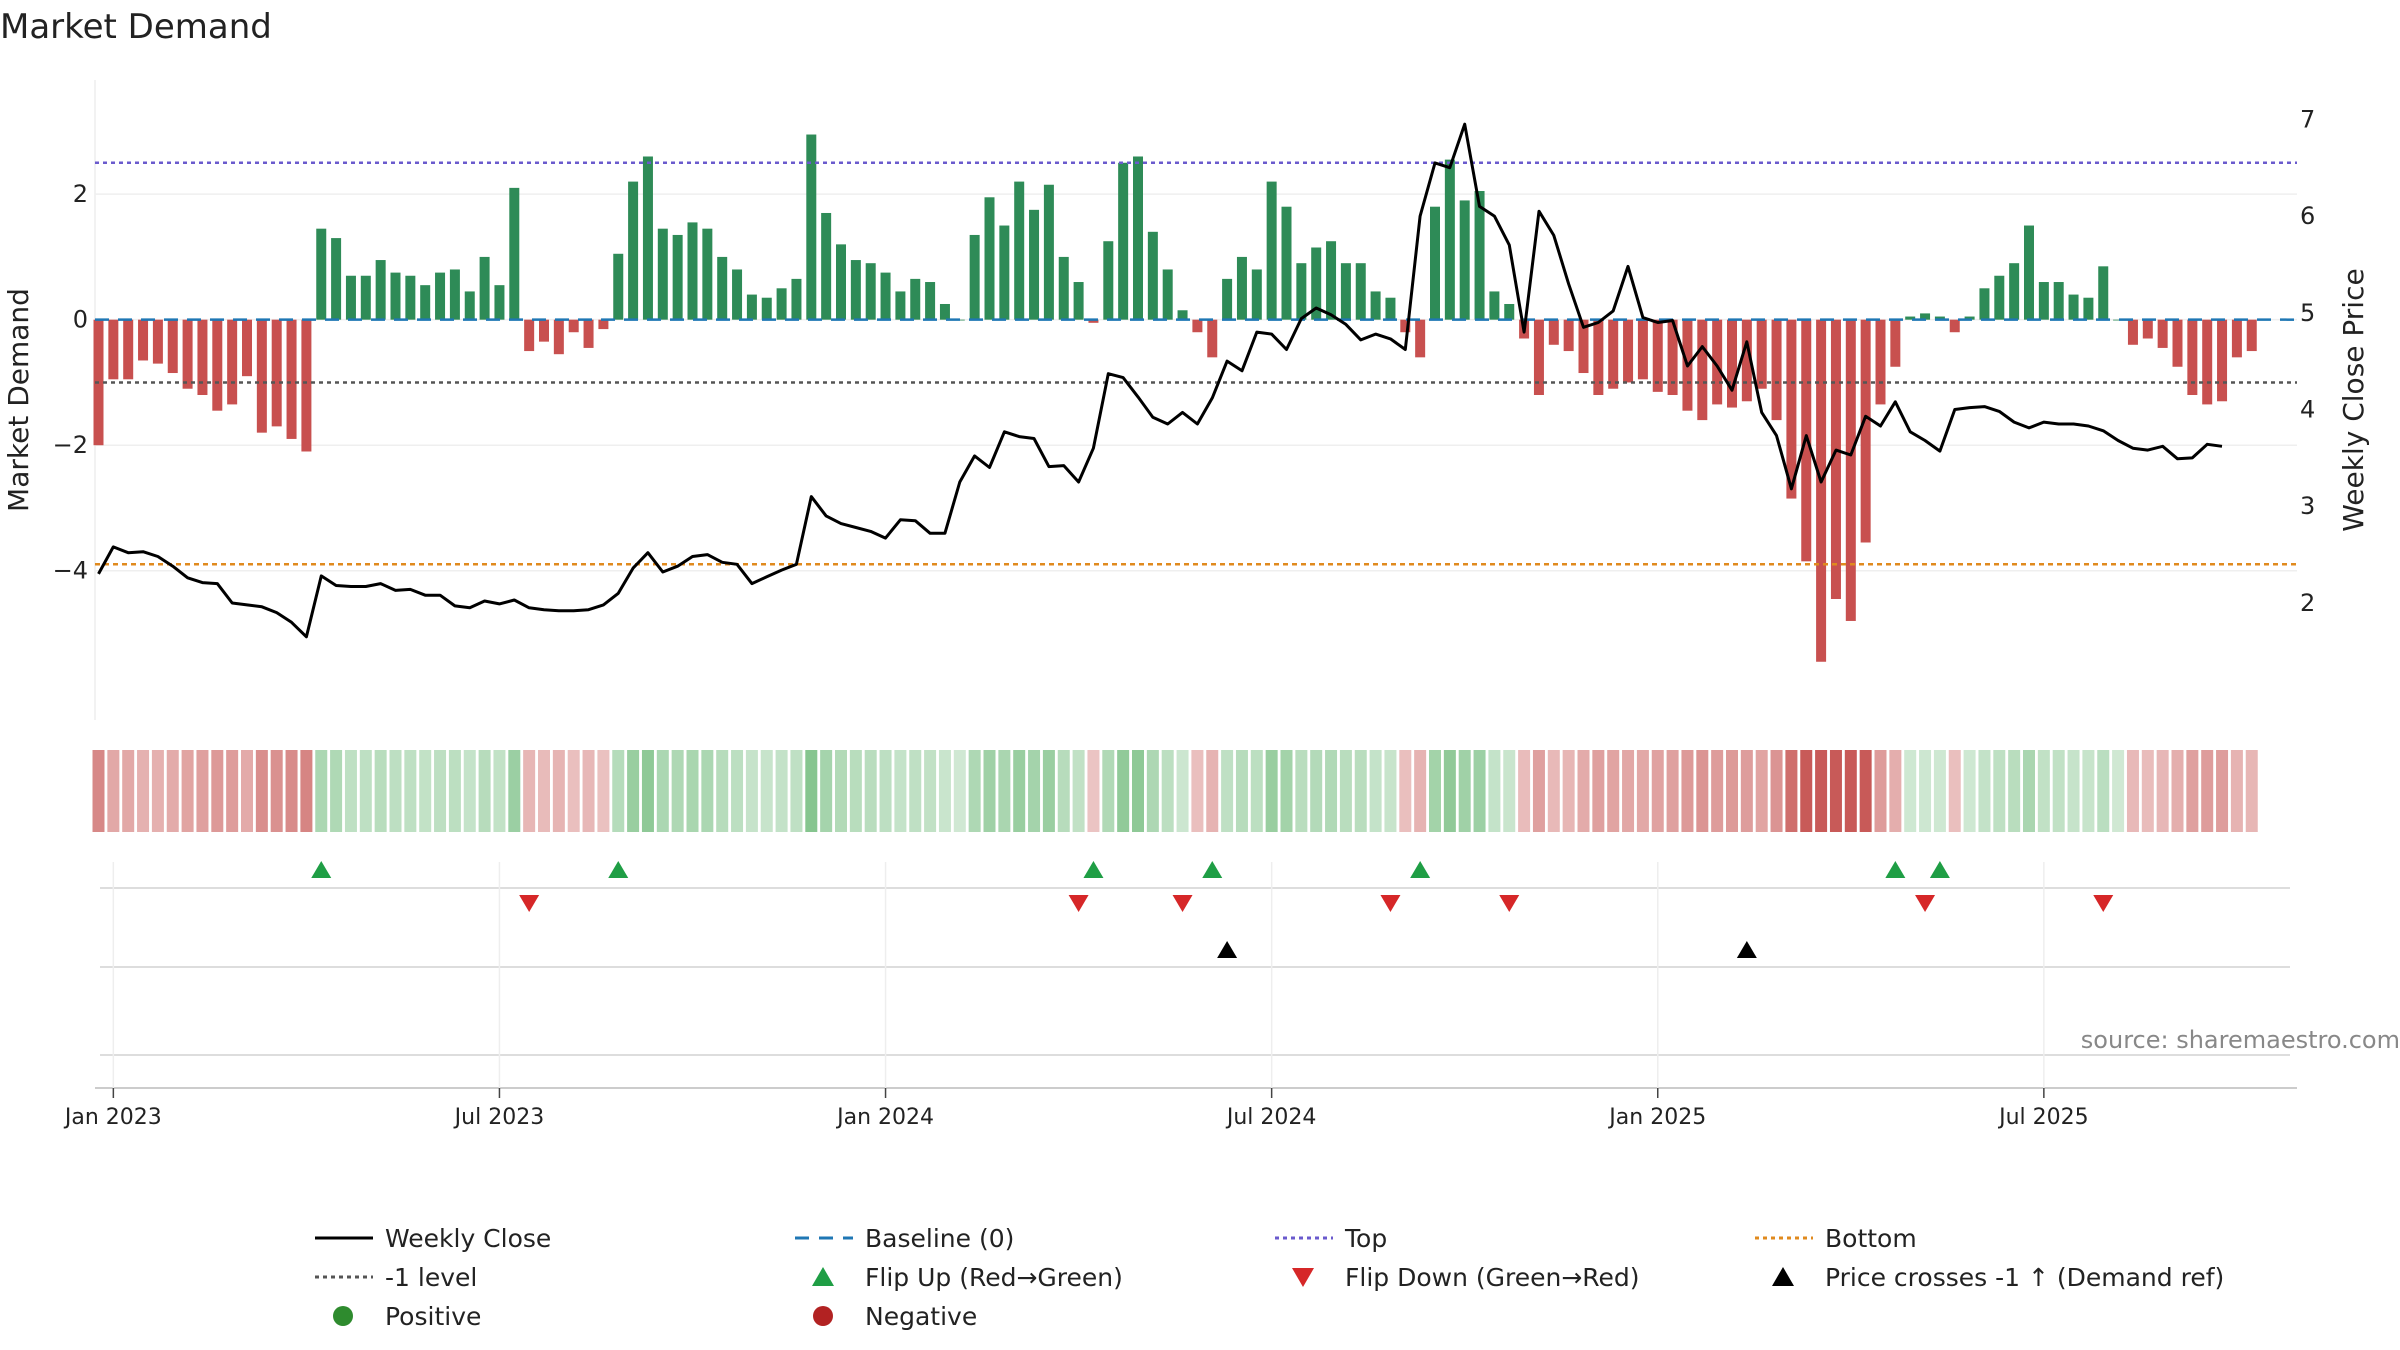 This screenshot has height=1350, width=2400. What do you see at coordinates (1227, 949) in the screenshot?
I see `price-cross-marker` at bounding box center [1227, 949].